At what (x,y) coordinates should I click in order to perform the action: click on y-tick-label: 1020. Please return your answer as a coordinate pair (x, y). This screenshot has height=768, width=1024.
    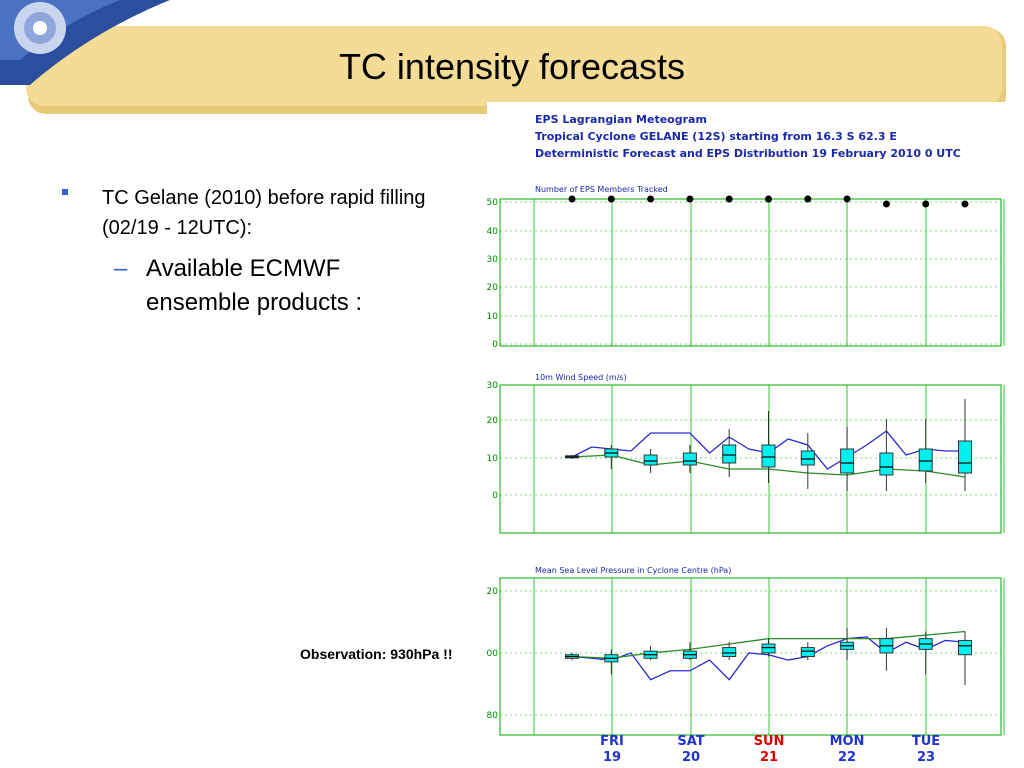
    Looking at the image, I should click on (492, 592).